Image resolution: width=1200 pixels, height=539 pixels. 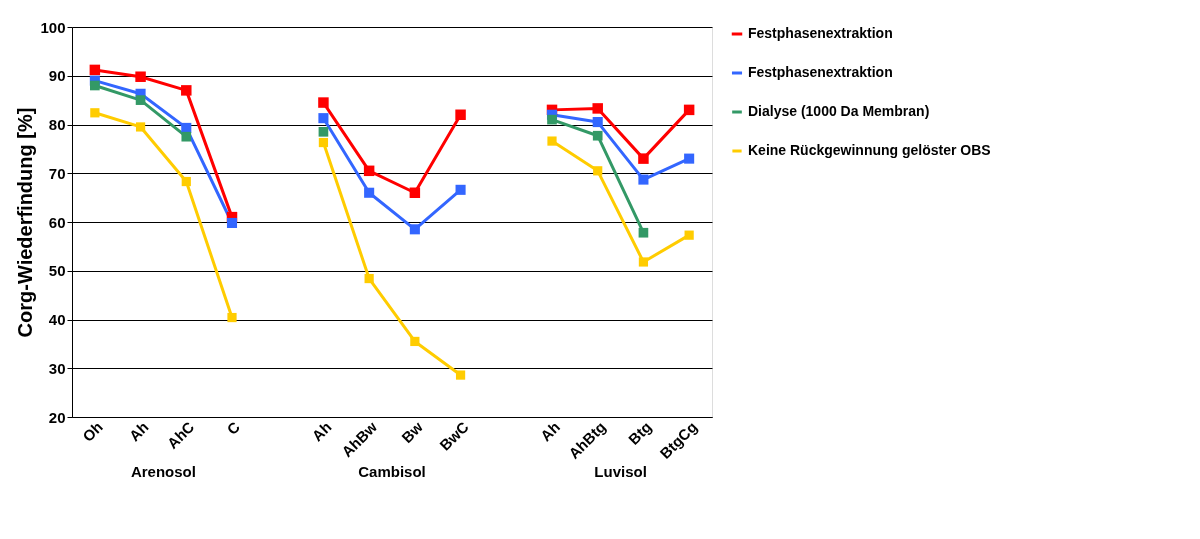 I want to click on text: Luvisol, so click(x=620, y=471).